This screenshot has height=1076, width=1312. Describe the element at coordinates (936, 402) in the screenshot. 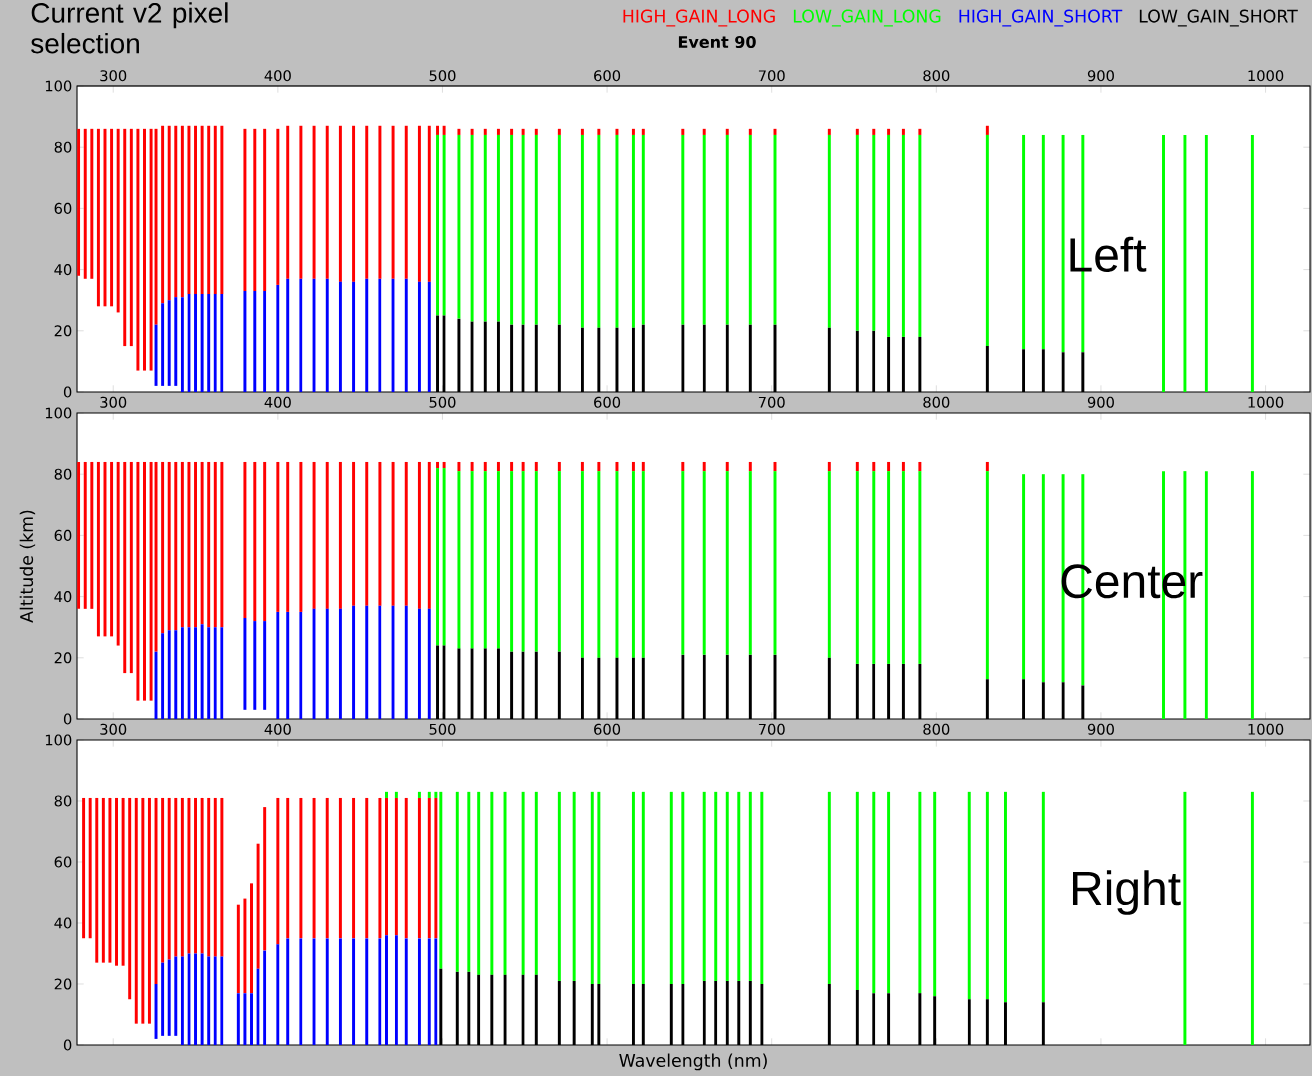

I see `x2-tick-label: 800` at that location.